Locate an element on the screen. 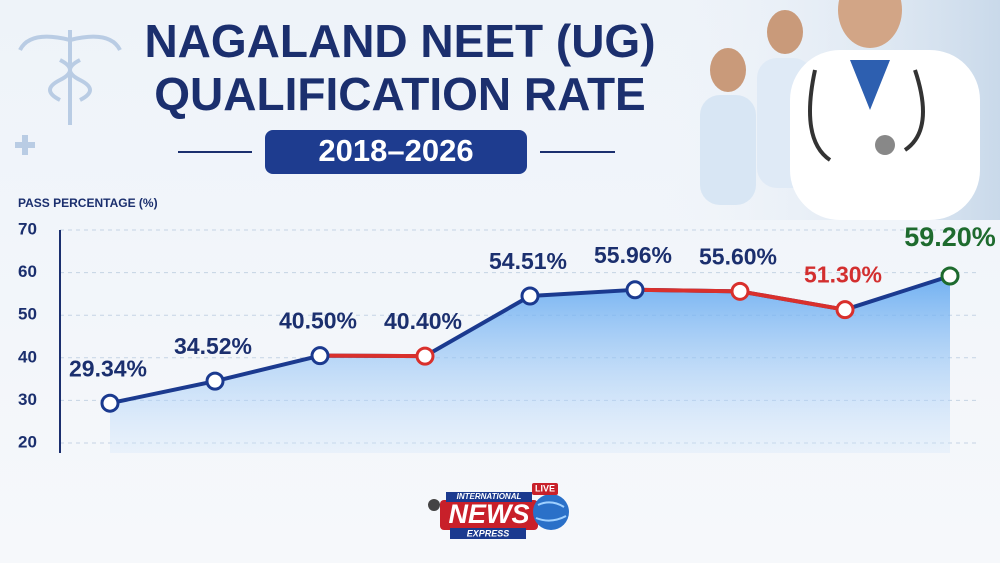  y-tick-label: 40 is located at coordinates (27, 356).